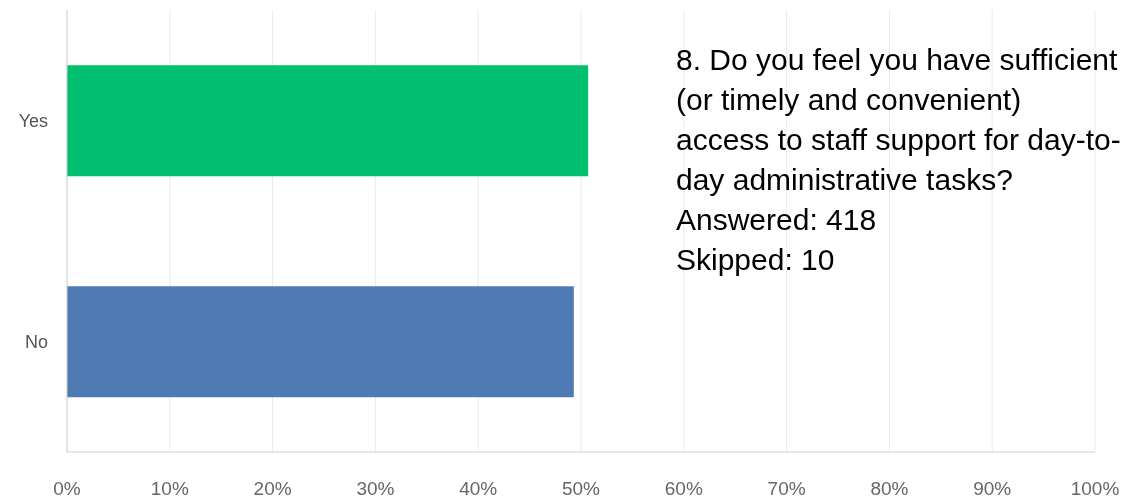  Describe the element at coordinates (786, 489) in the screenshot. I see `x-tick-label: 70%` at that location.